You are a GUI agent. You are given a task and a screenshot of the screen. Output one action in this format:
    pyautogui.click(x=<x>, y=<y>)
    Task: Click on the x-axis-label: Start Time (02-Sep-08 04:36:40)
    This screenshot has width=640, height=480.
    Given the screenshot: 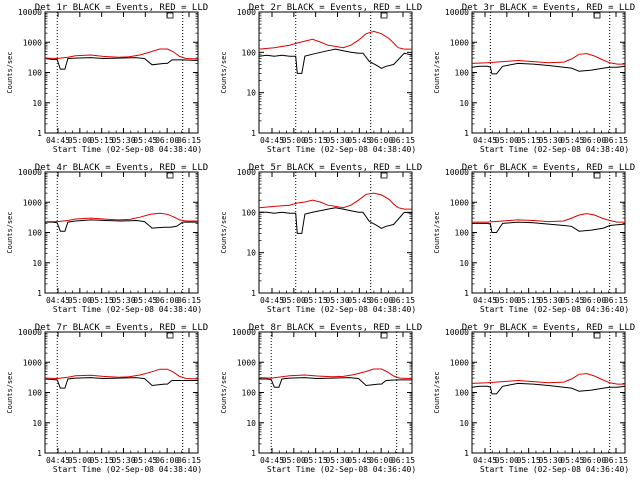 What is the action you would take?
    pyautogui.click(x=341, y=469)
    